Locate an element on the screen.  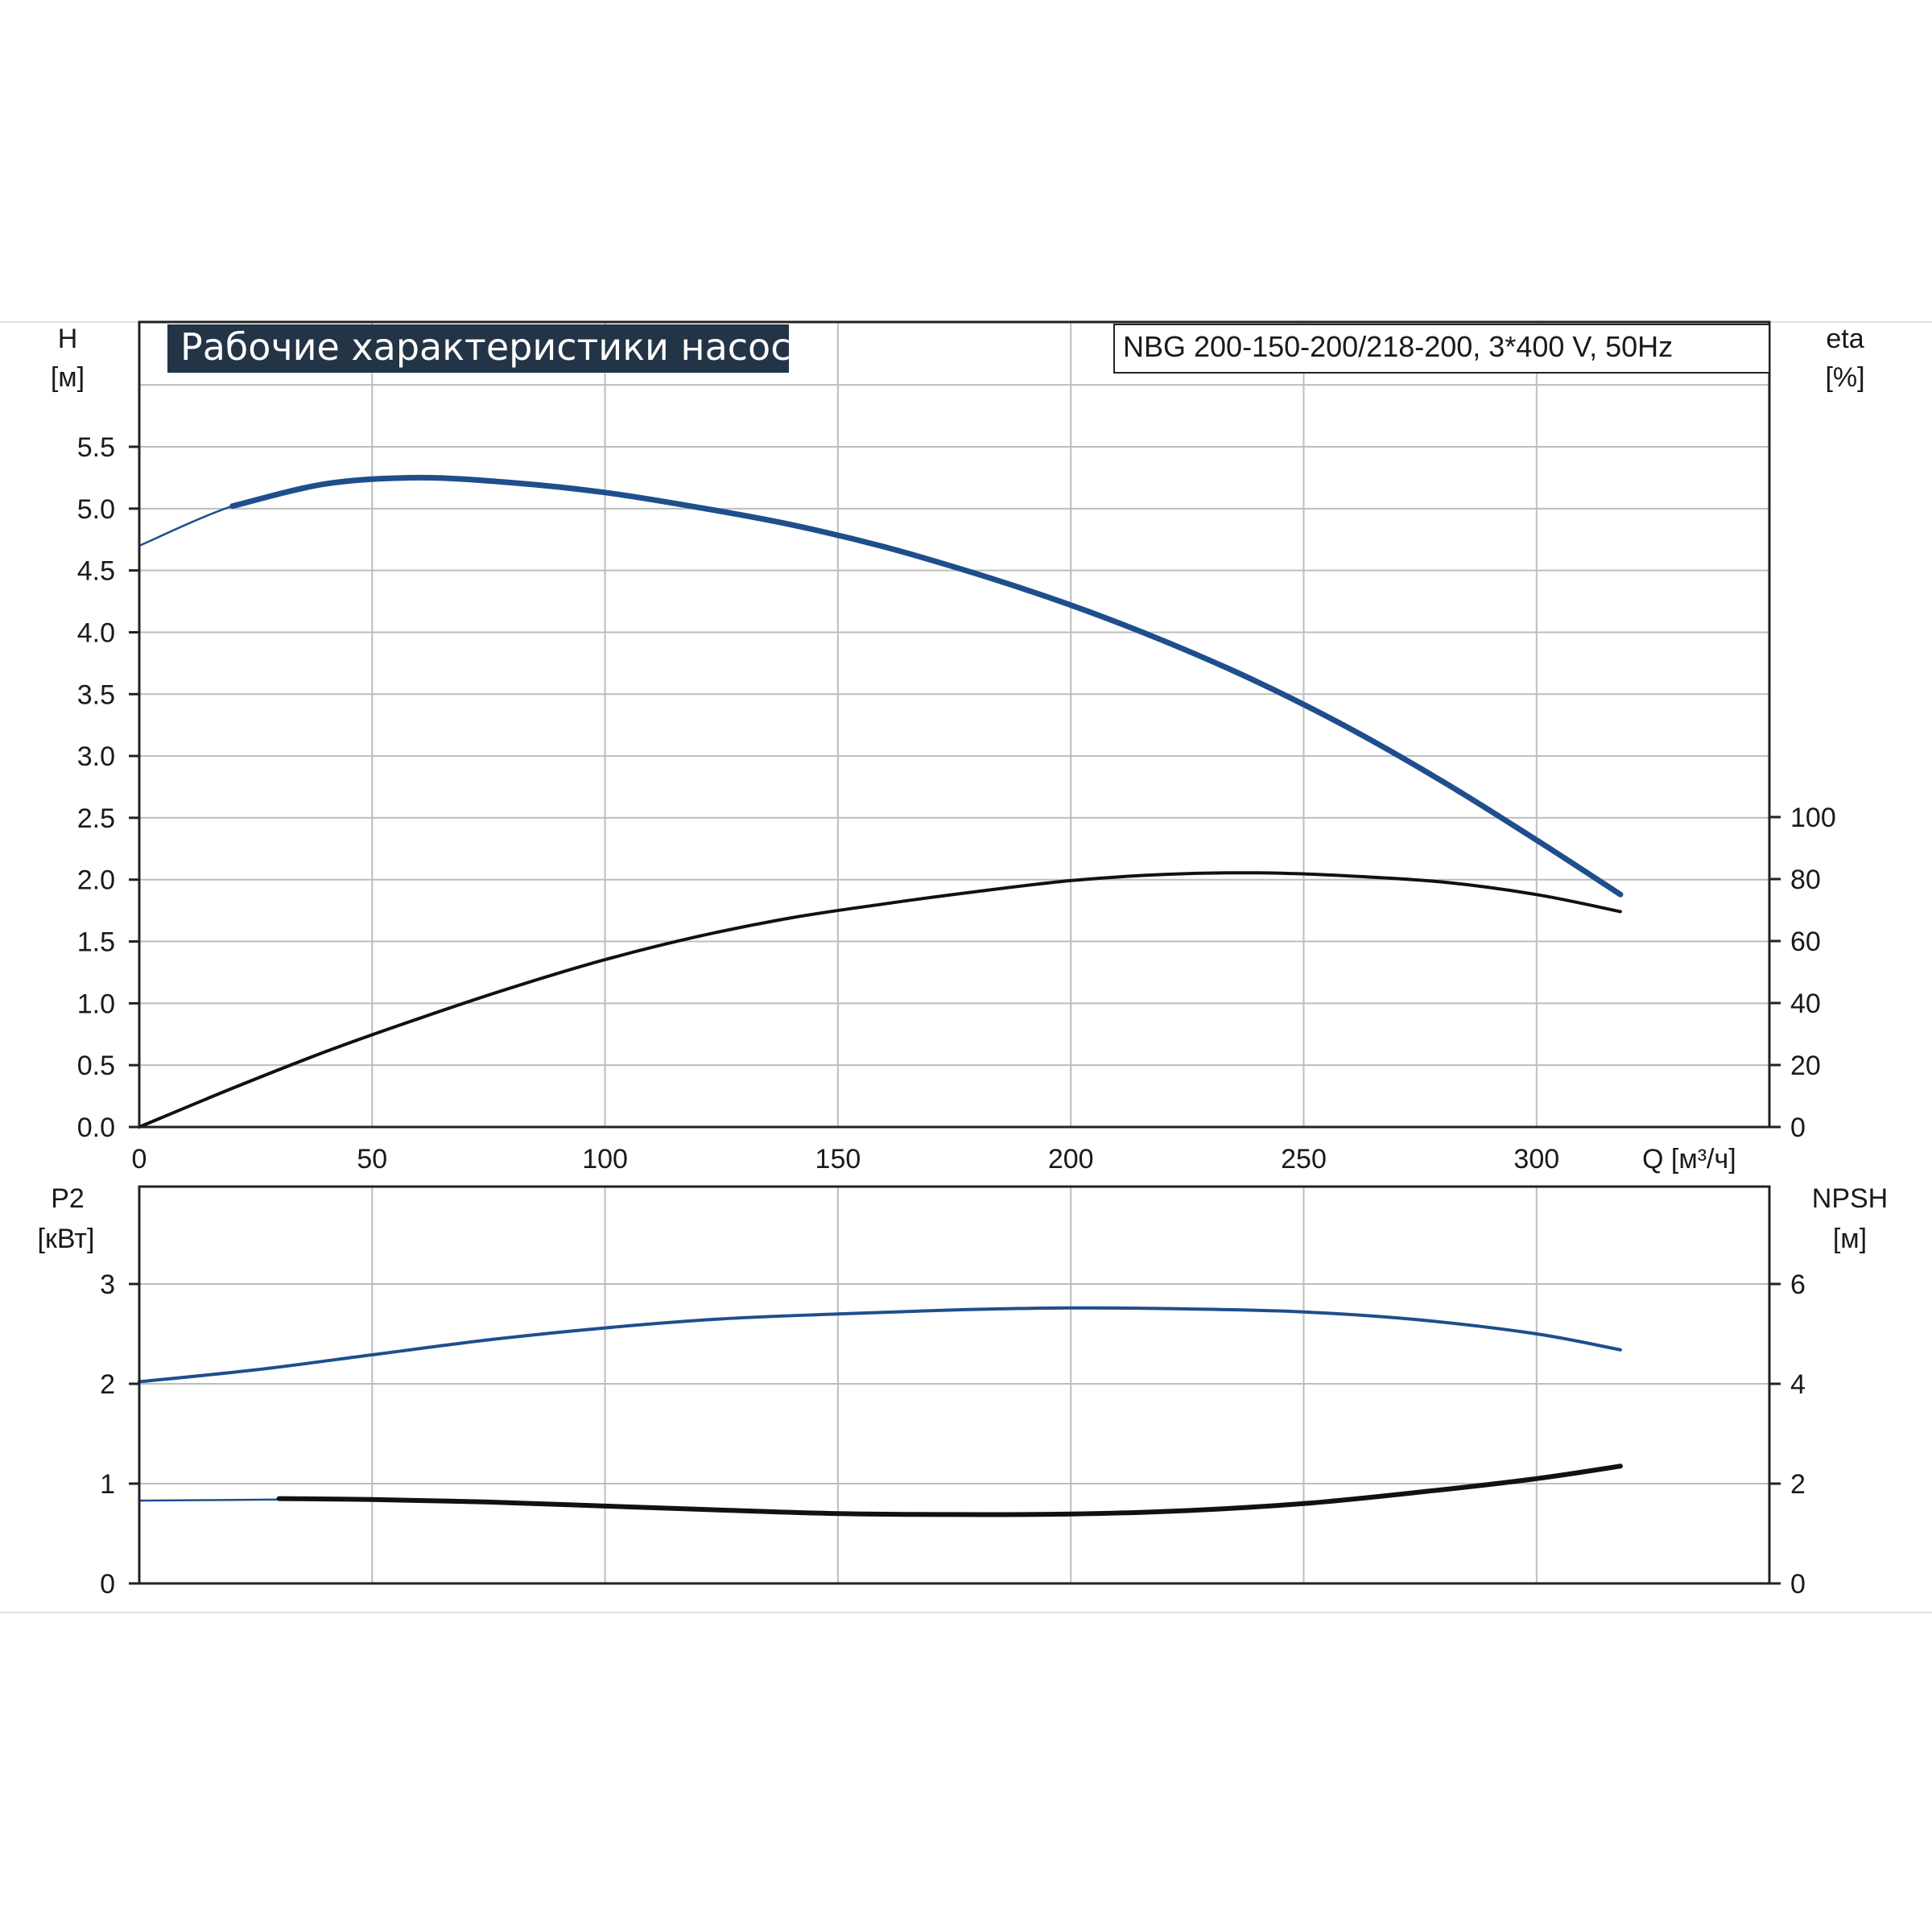
x-tick-label: 0 is located at coordinates (139, 1159).